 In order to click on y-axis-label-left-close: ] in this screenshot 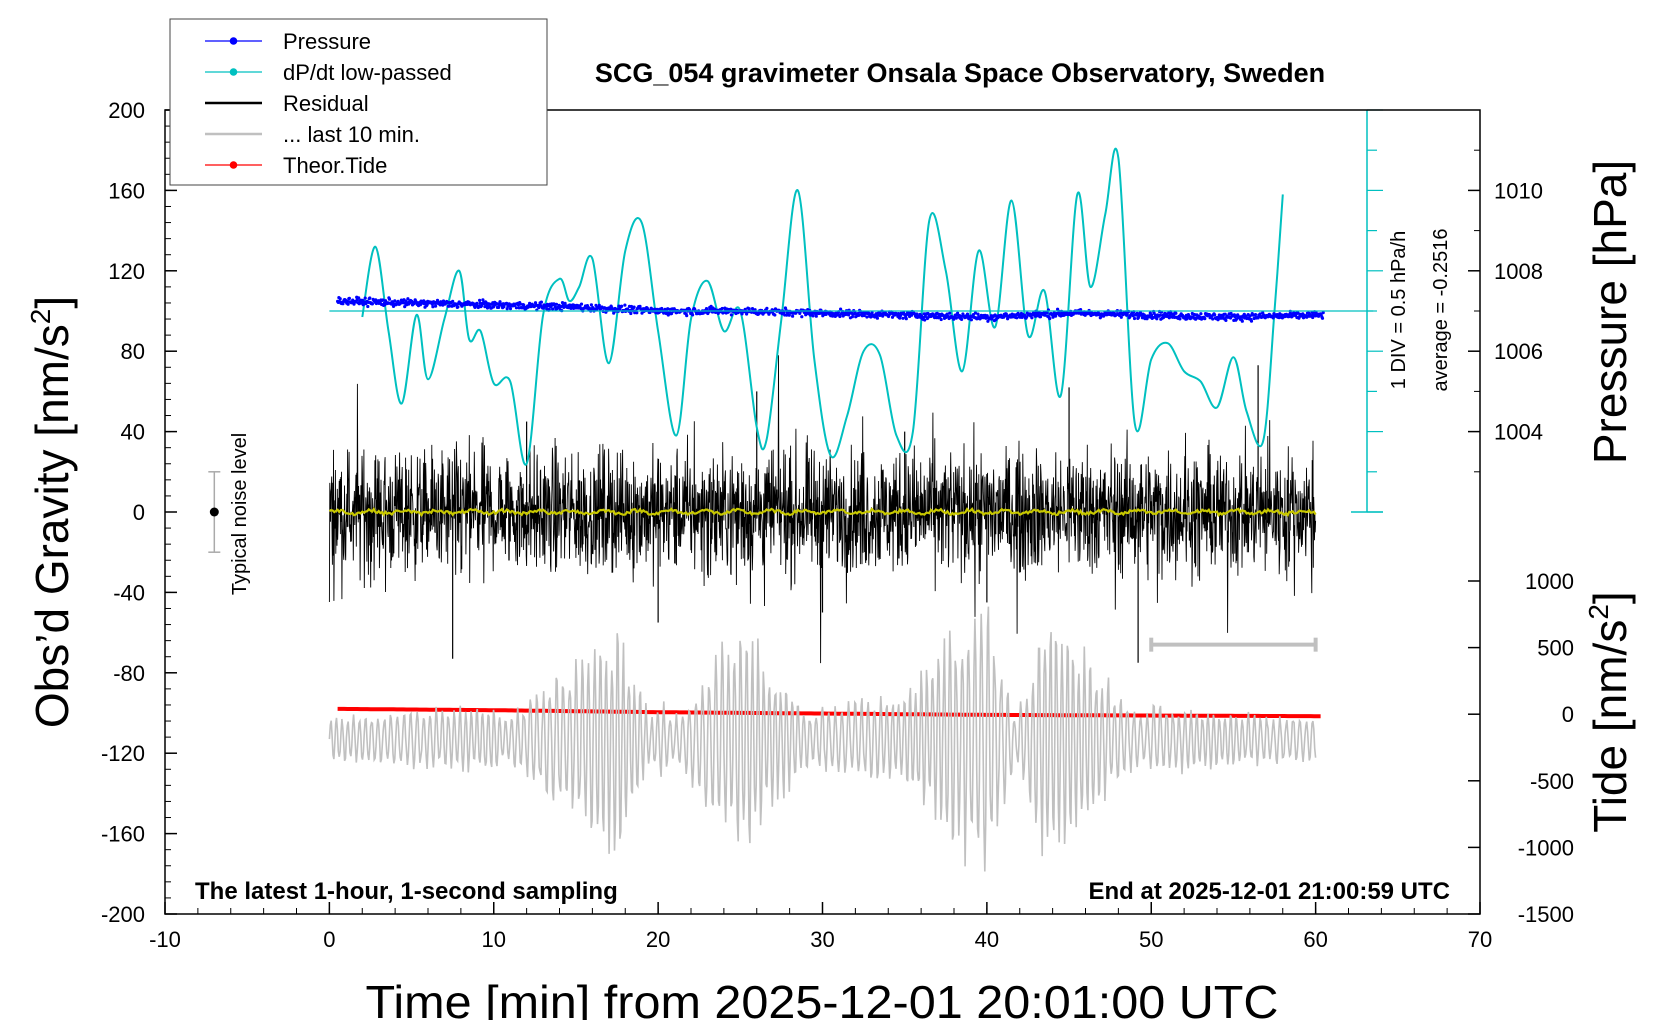, I will do `click(52, 302)`.